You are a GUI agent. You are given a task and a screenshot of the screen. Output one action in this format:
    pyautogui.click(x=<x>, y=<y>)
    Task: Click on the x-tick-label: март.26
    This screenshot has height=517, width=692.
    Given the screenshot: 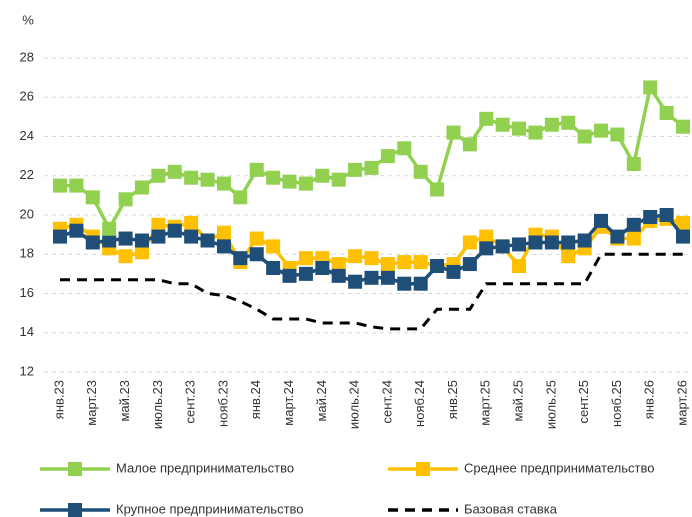 What is the action you would take?
    pyautogui.click(x=681, y=403)
    